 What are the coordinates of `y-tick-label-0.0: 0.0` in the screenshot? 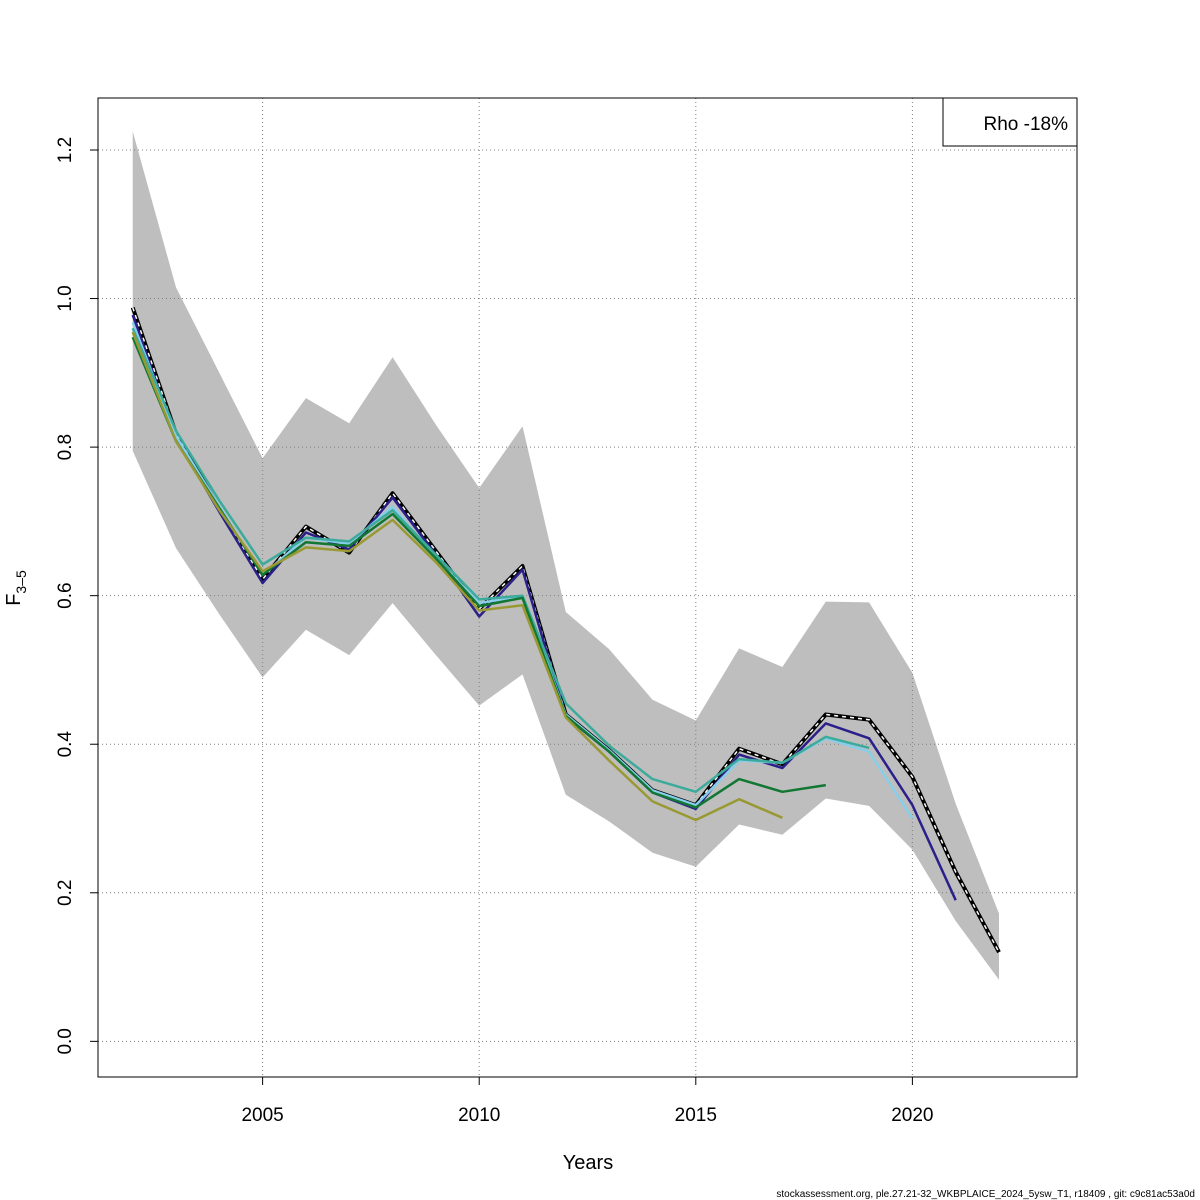 It's located at (65, 1041).